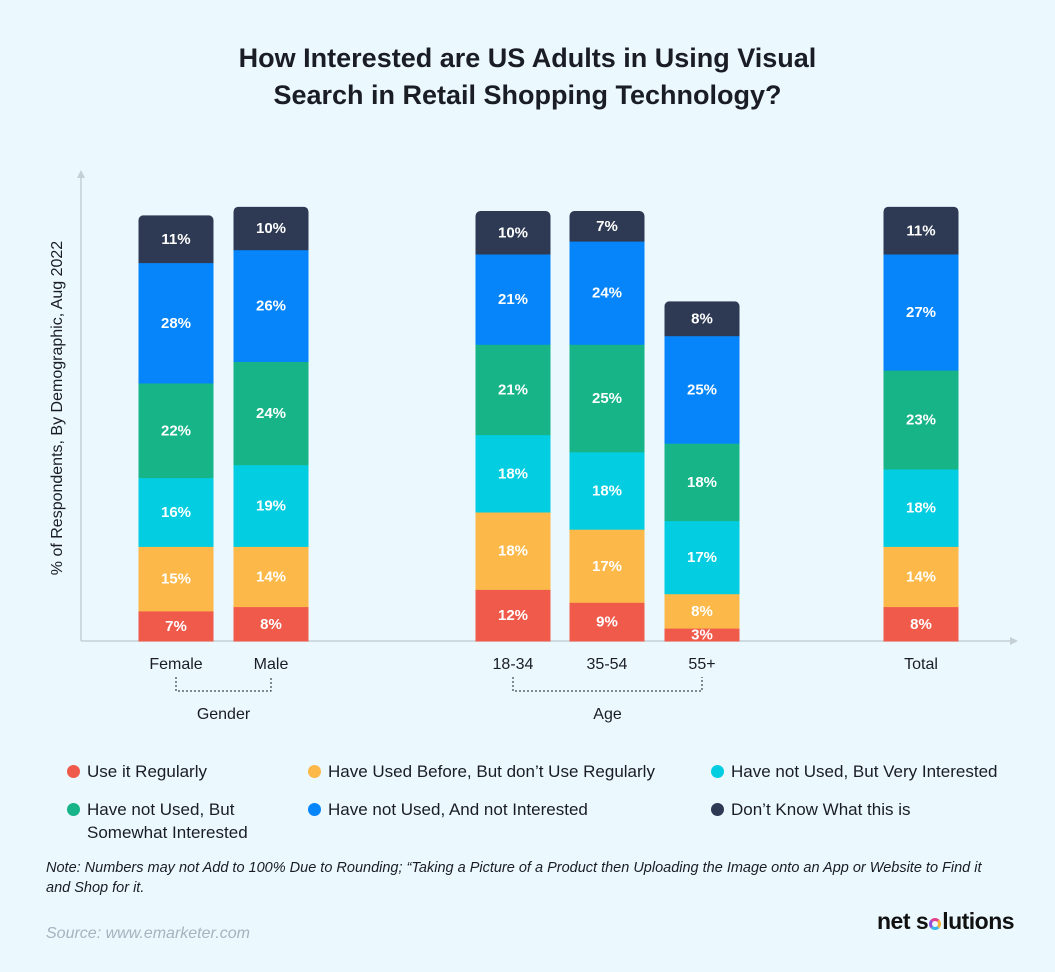 The width and height of the screenshot is (1055, 972). I want to click on source-text: Source: www.emarketer.com, so click(148, 933).